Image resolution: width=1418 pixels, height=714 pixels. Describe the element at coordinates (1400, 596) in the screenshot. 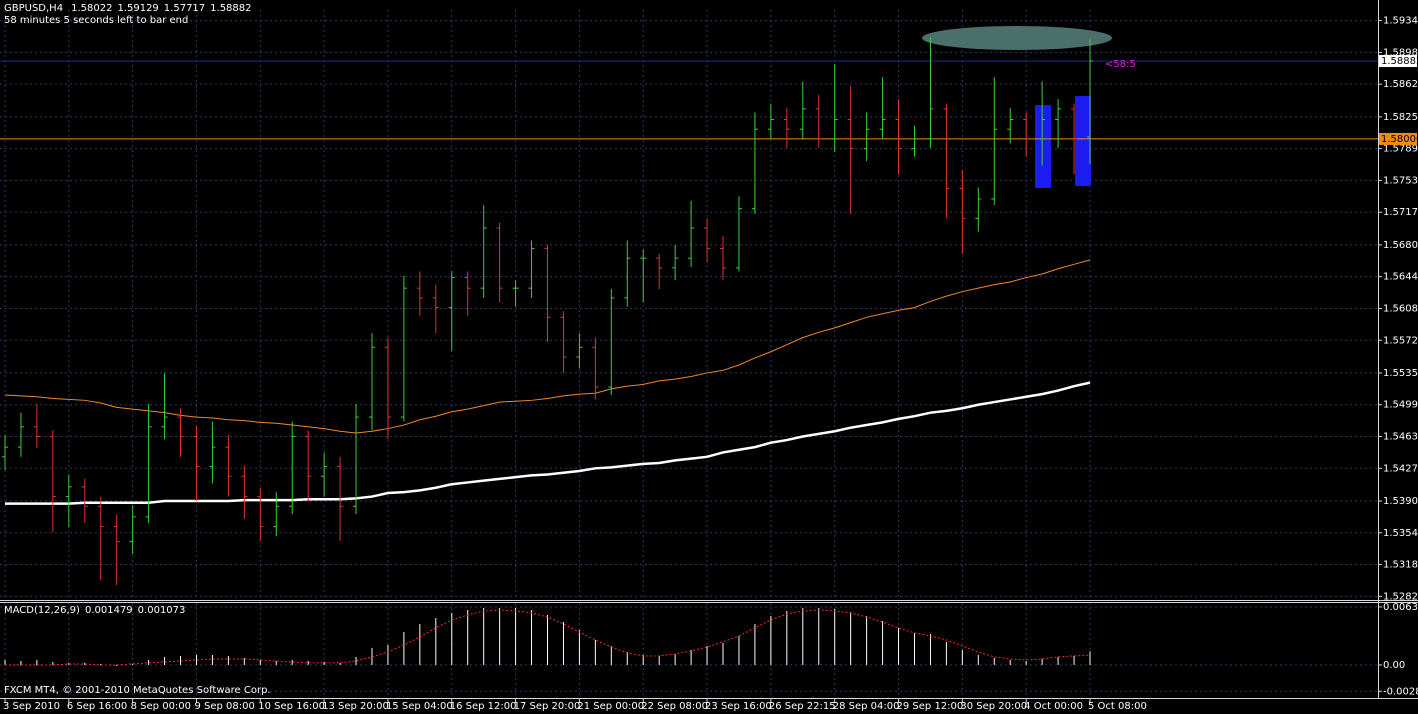

I see `y-tick-label: 1.52820` at that location.